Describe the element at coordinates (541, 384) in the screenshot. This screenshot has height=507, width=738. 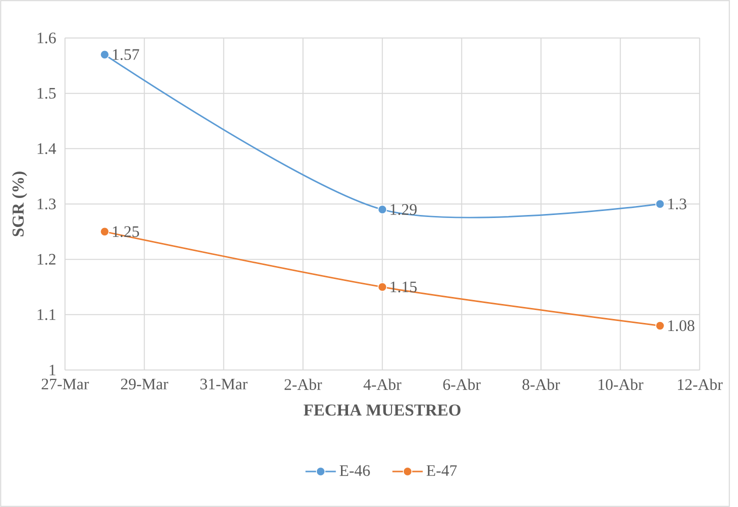
I see `x-tick-label: 8-Abr` at that location.